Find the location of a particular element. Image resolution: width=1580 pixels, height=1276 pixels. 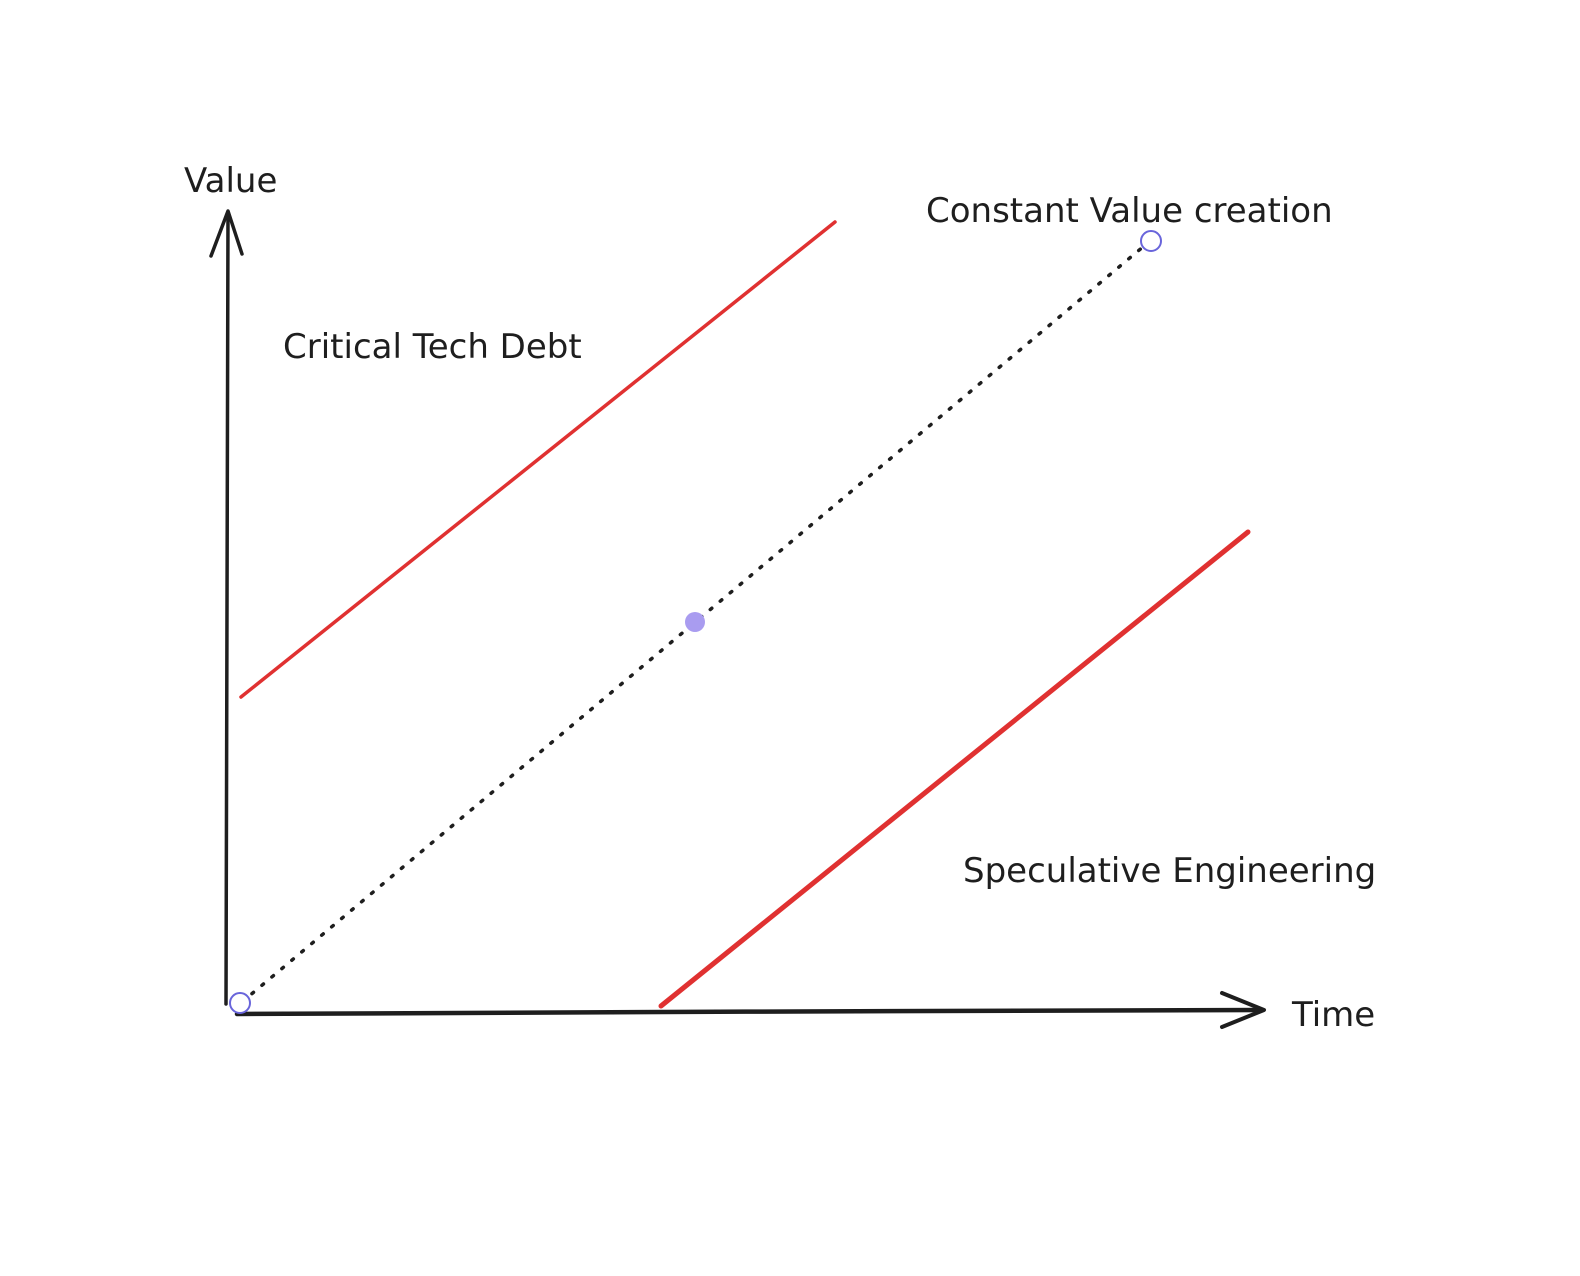

x-axis-line is located at coordinates (749, 1012).